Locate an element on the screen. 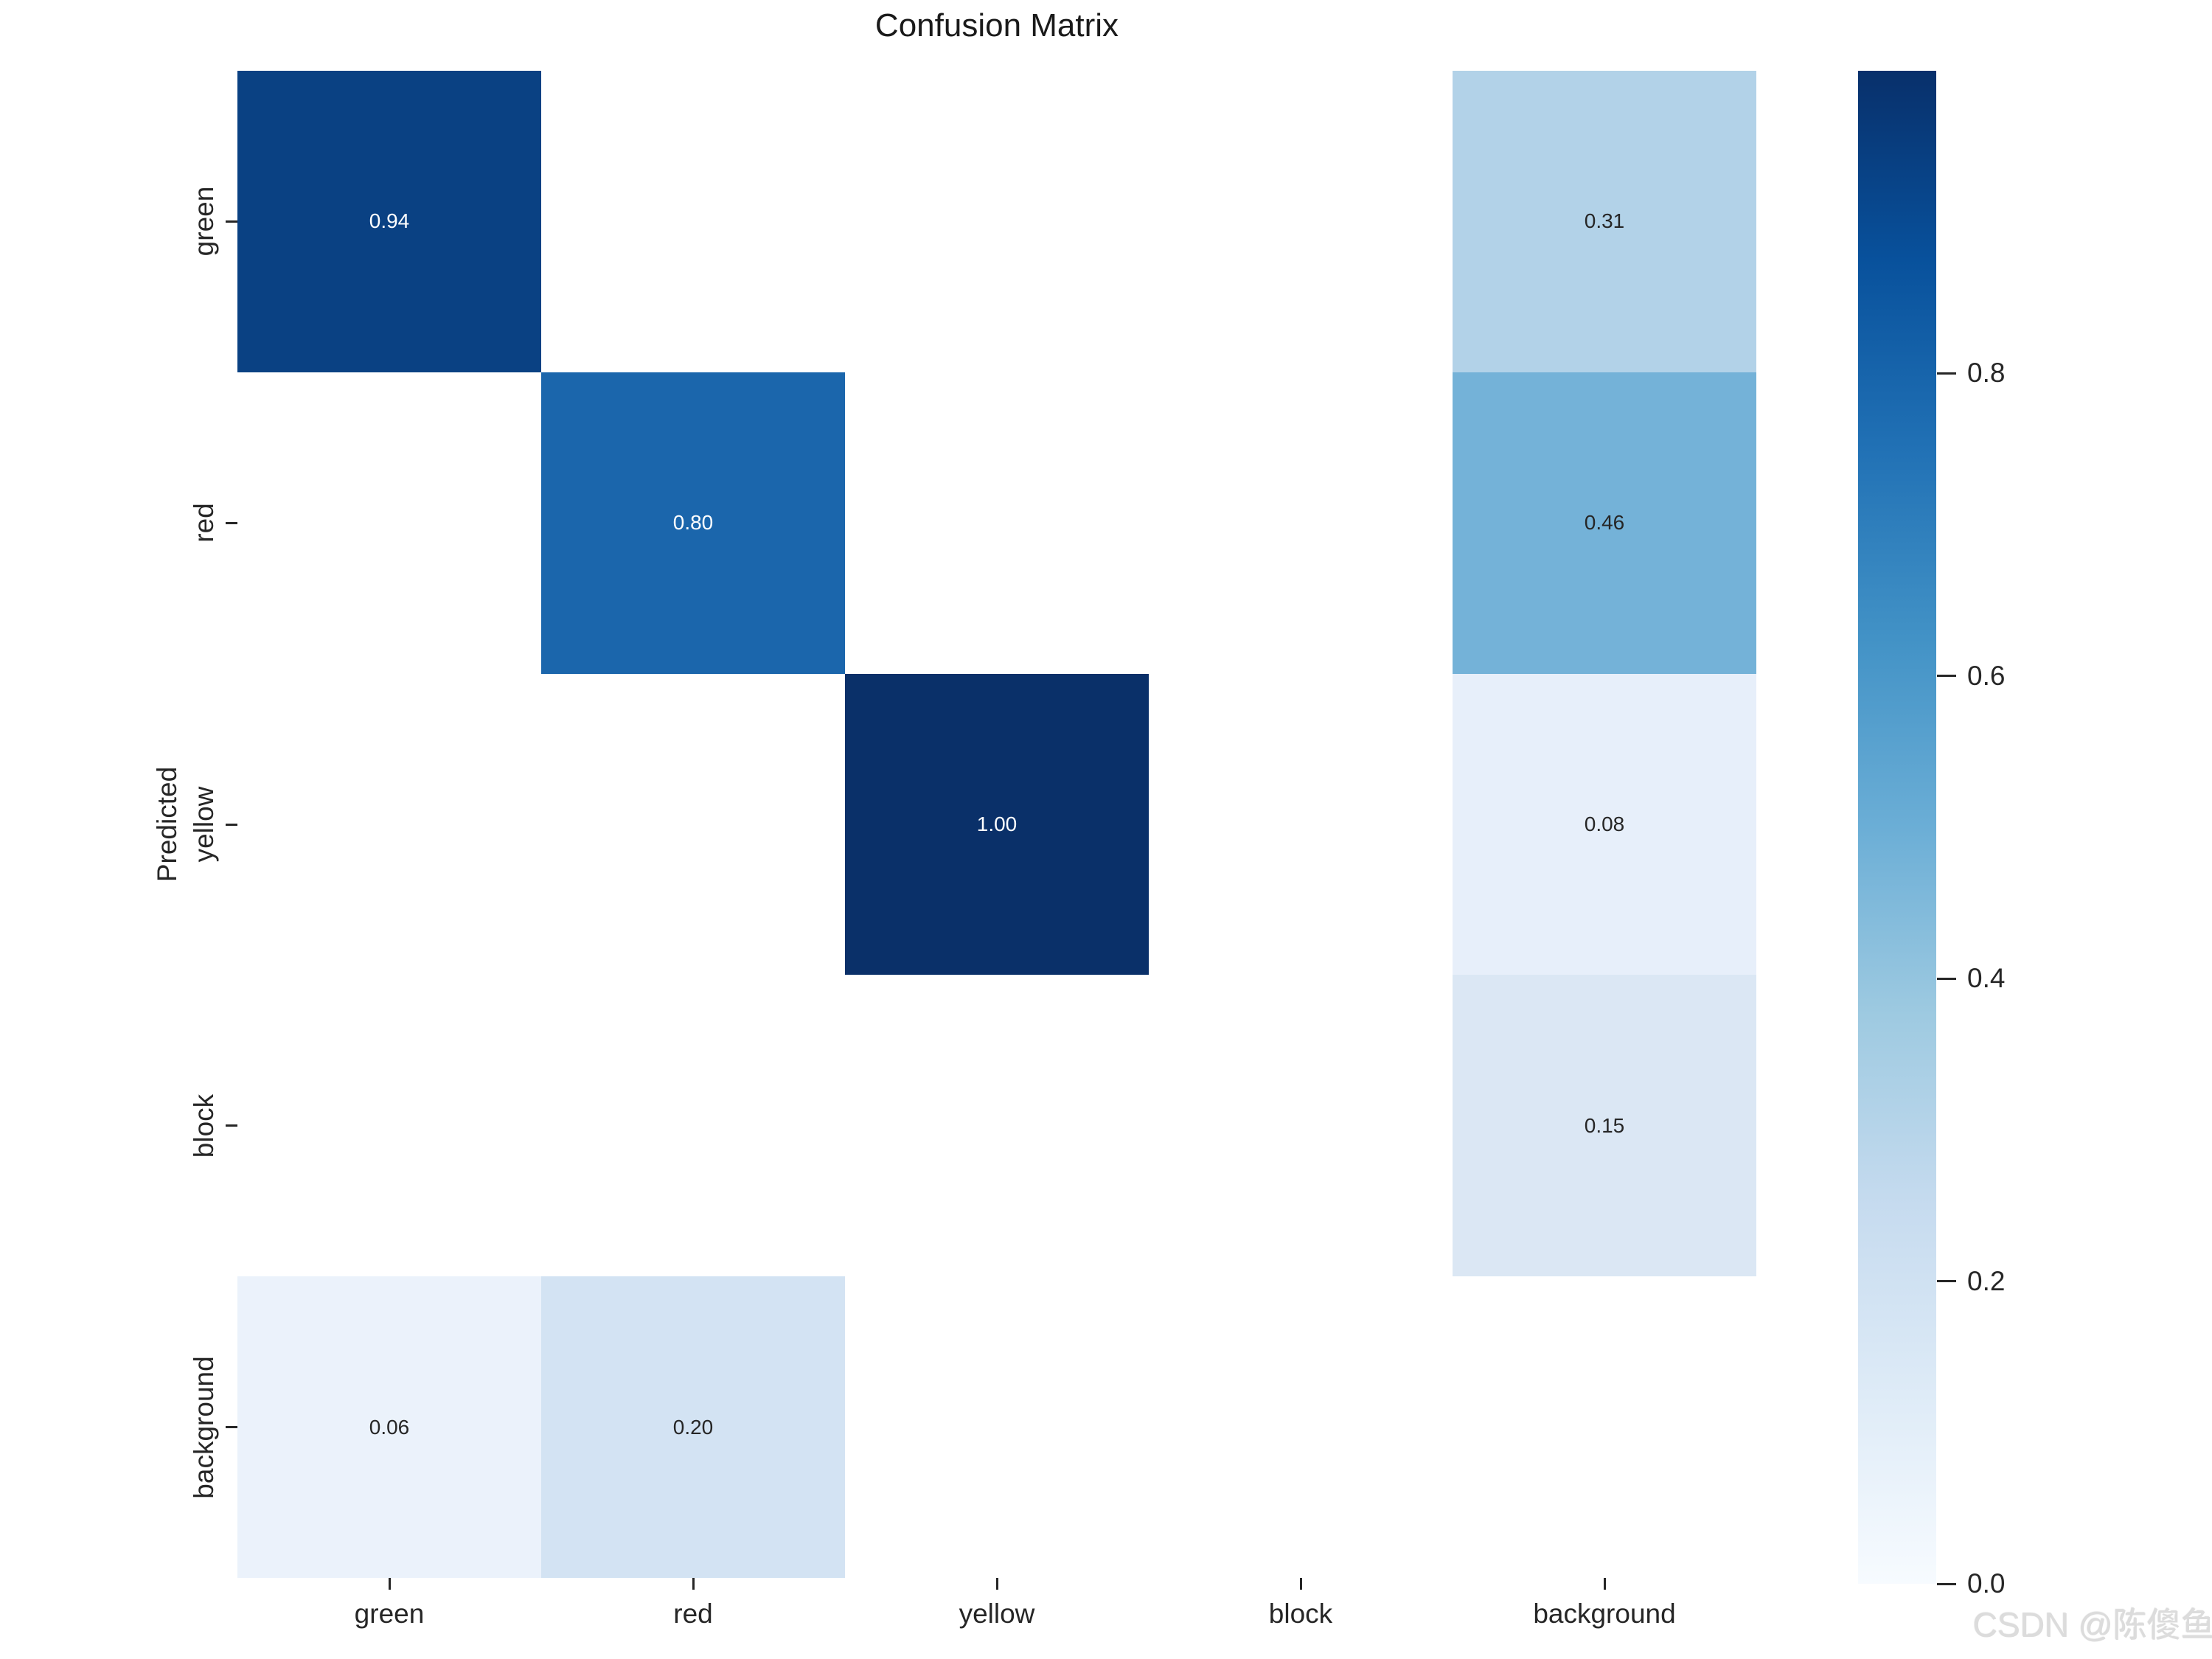 This screenshot has width=2212, height=1659. heatmap-cell-background-background is located at coordinates (1604, 1427).